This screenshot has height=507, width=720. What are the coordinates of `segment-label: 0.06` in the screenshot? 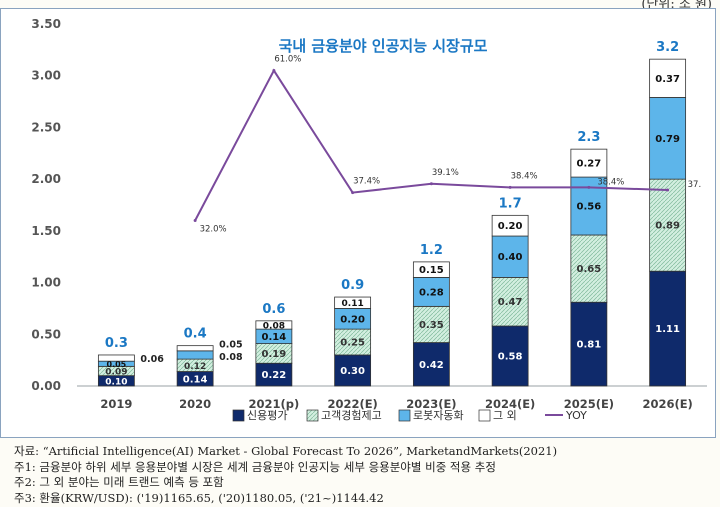 It's located at (152, 359).